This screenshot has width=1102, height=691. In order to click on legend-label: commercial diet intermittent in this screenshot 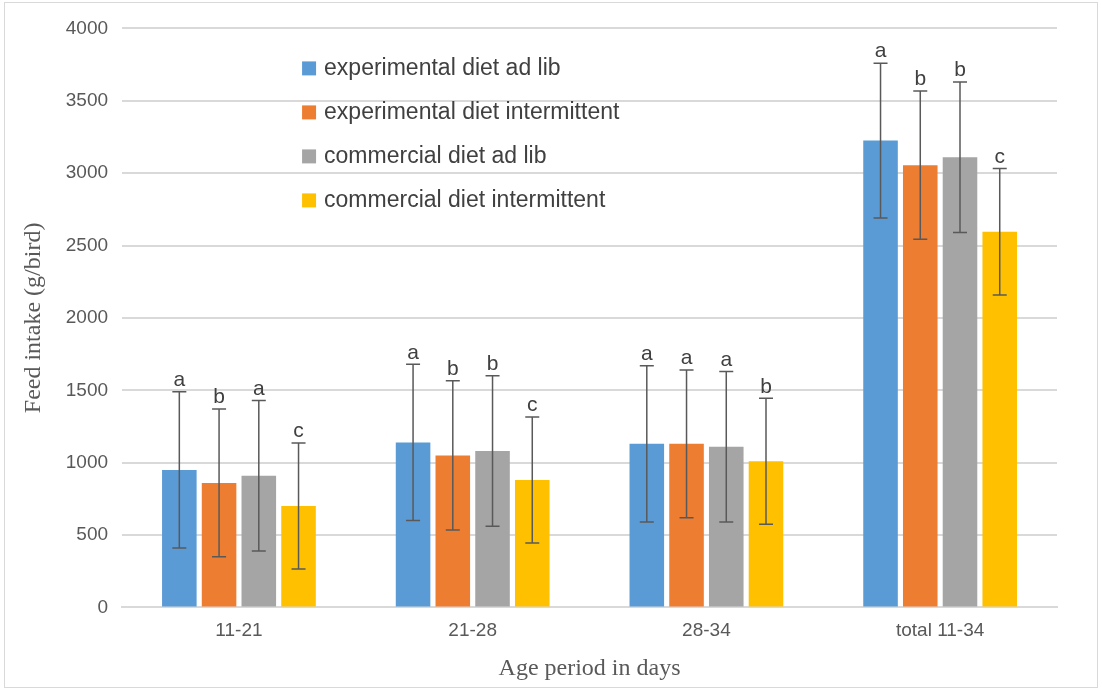, I will do `click(465, 198)`.